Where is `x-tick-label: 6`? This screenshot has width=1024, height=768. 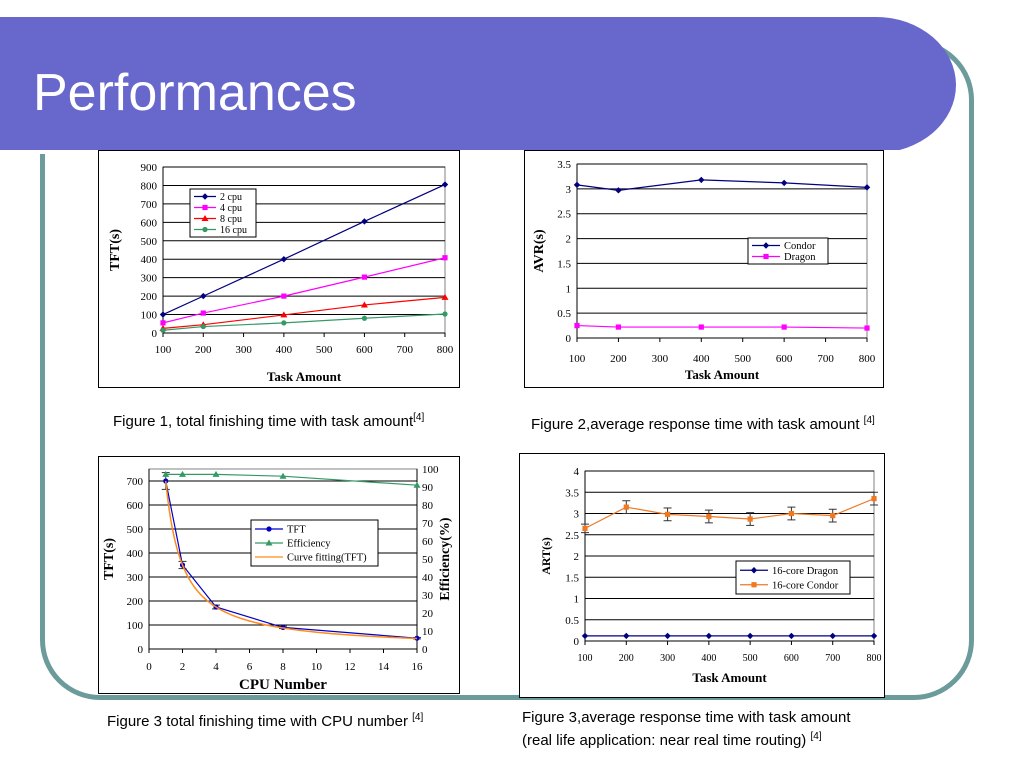
x-tick-label: 6 is located at coordinates (250, 667).